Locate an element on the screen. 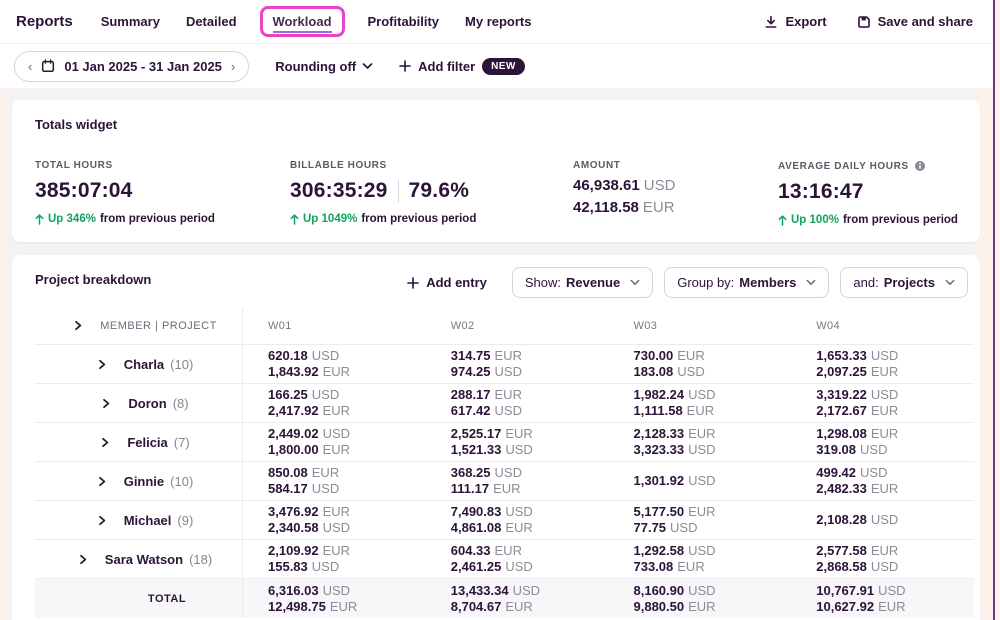  table-header-row: MEMBER | PROJECT W01 W02 W03 W04 is located at coordinates (504, 325).